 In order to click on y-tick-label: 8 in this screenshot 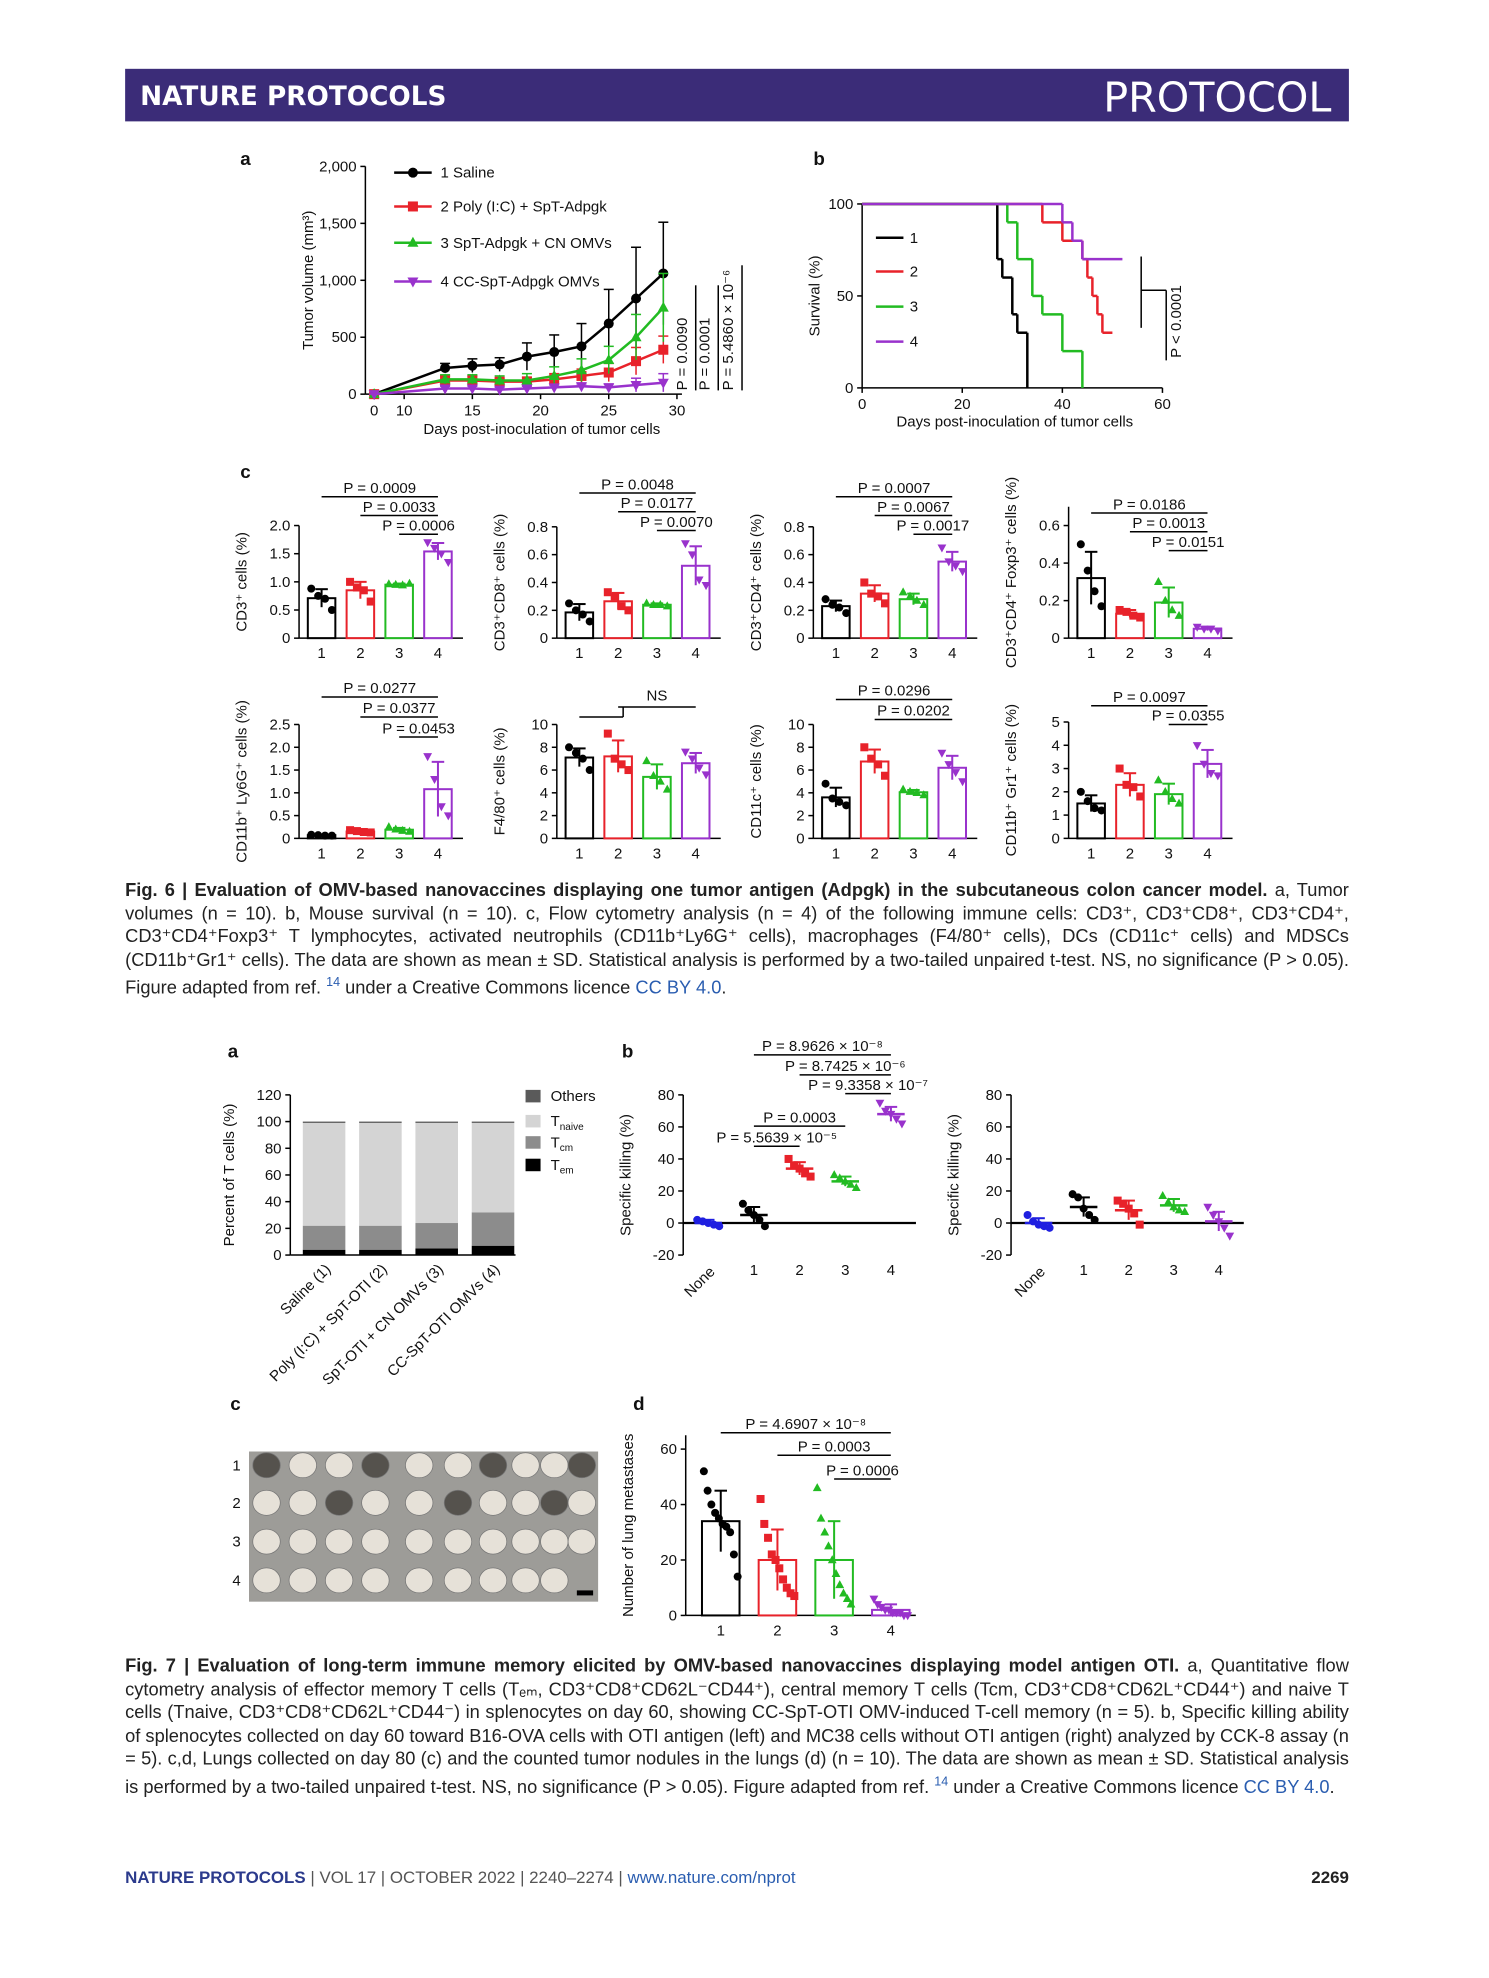, I will do `click(544, 747)`.